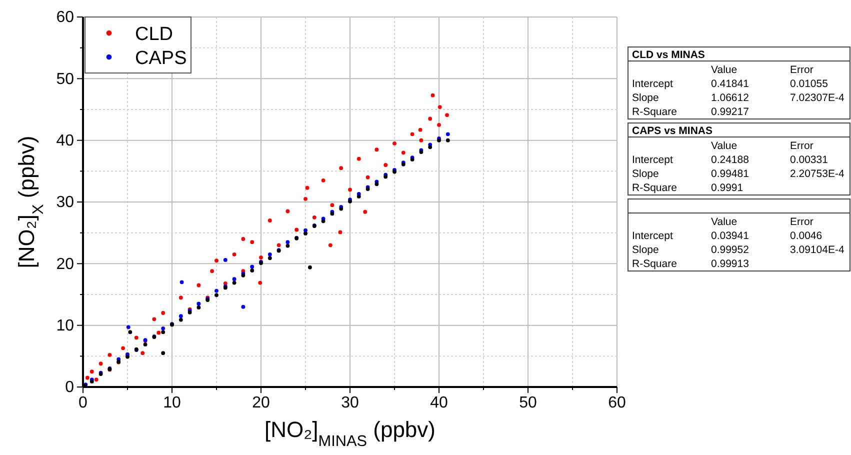 This screenshot has height=455, width=851. Describe the element at coordinates (730, 112) in the screenshot. I see `text: 0.99217` at that location.